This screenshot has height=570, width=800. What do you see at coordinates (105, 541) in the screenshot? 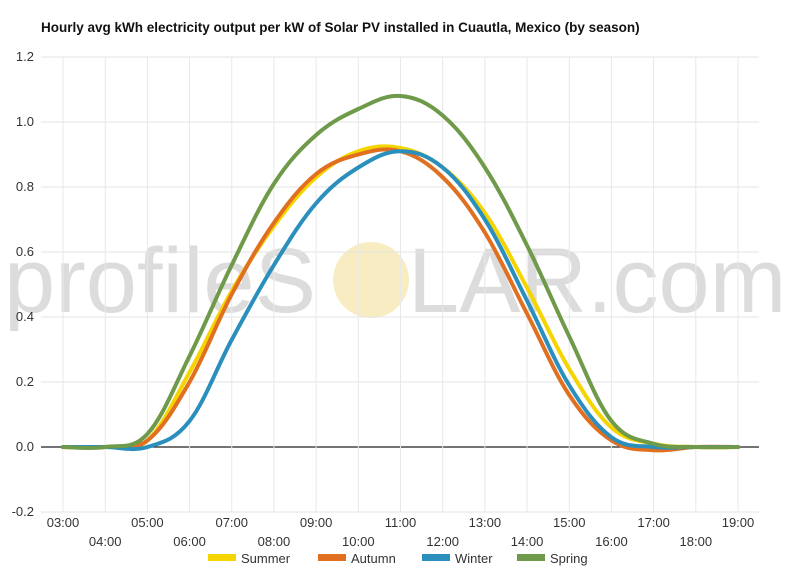
I see `x-tick-label: 04:00` at bounding box center [105, 541].